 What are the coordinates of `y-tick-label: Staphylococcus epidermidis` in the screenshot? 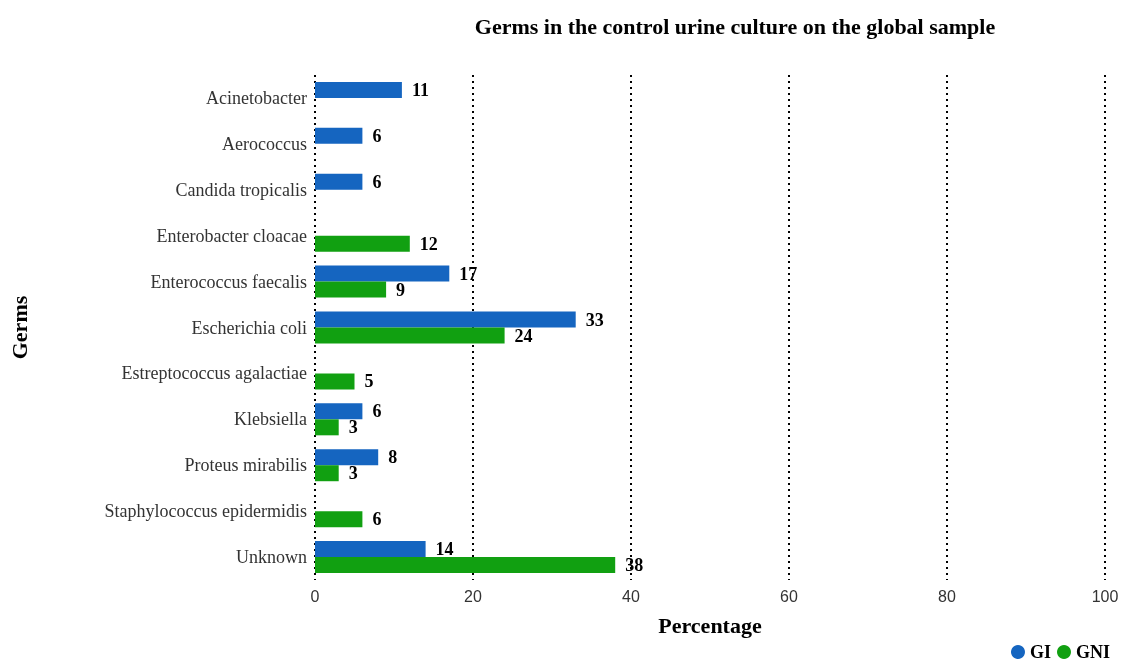 It's located at (205, 511).